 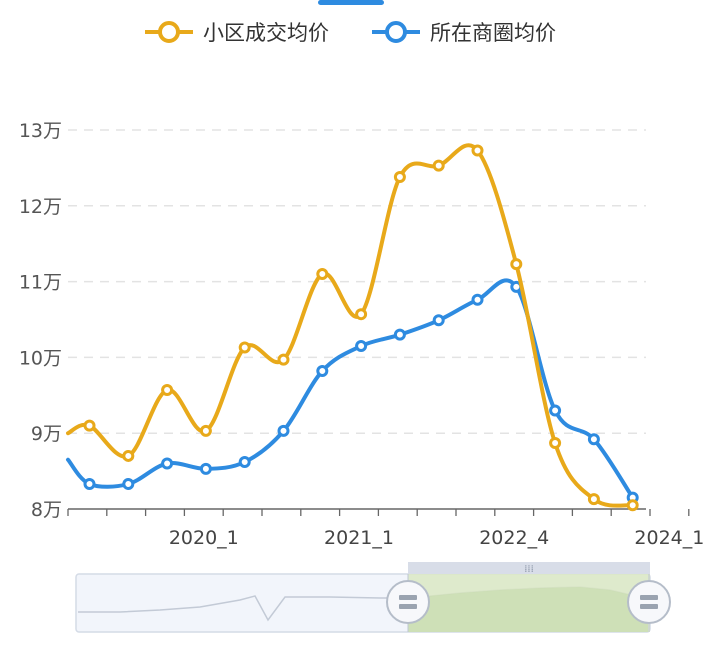 I want to click on y-tick-label: 13万, so click(x=40, y=131).